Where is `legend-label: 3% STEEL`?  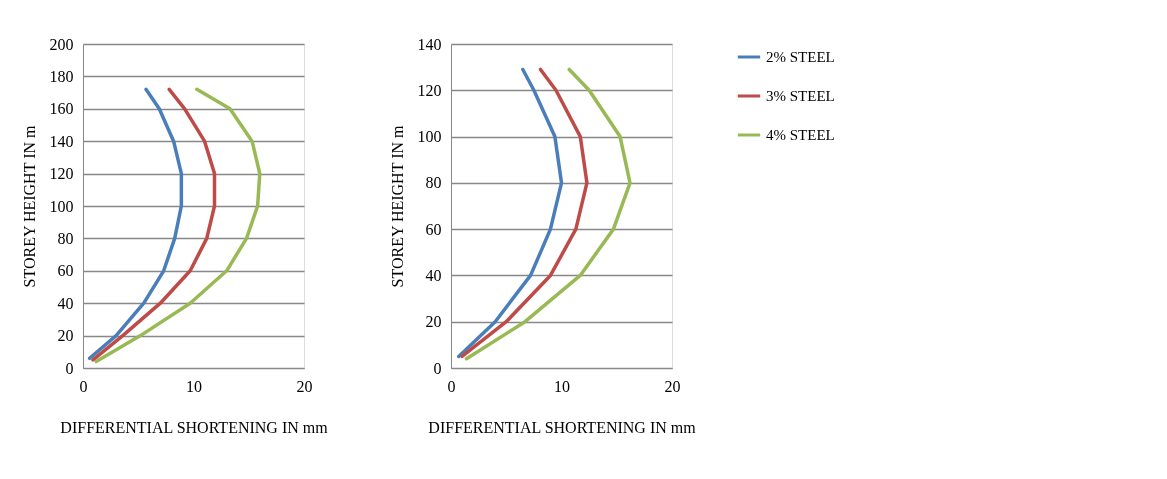 legend-label: 3% STEEL is located at coordinates (800, 96).